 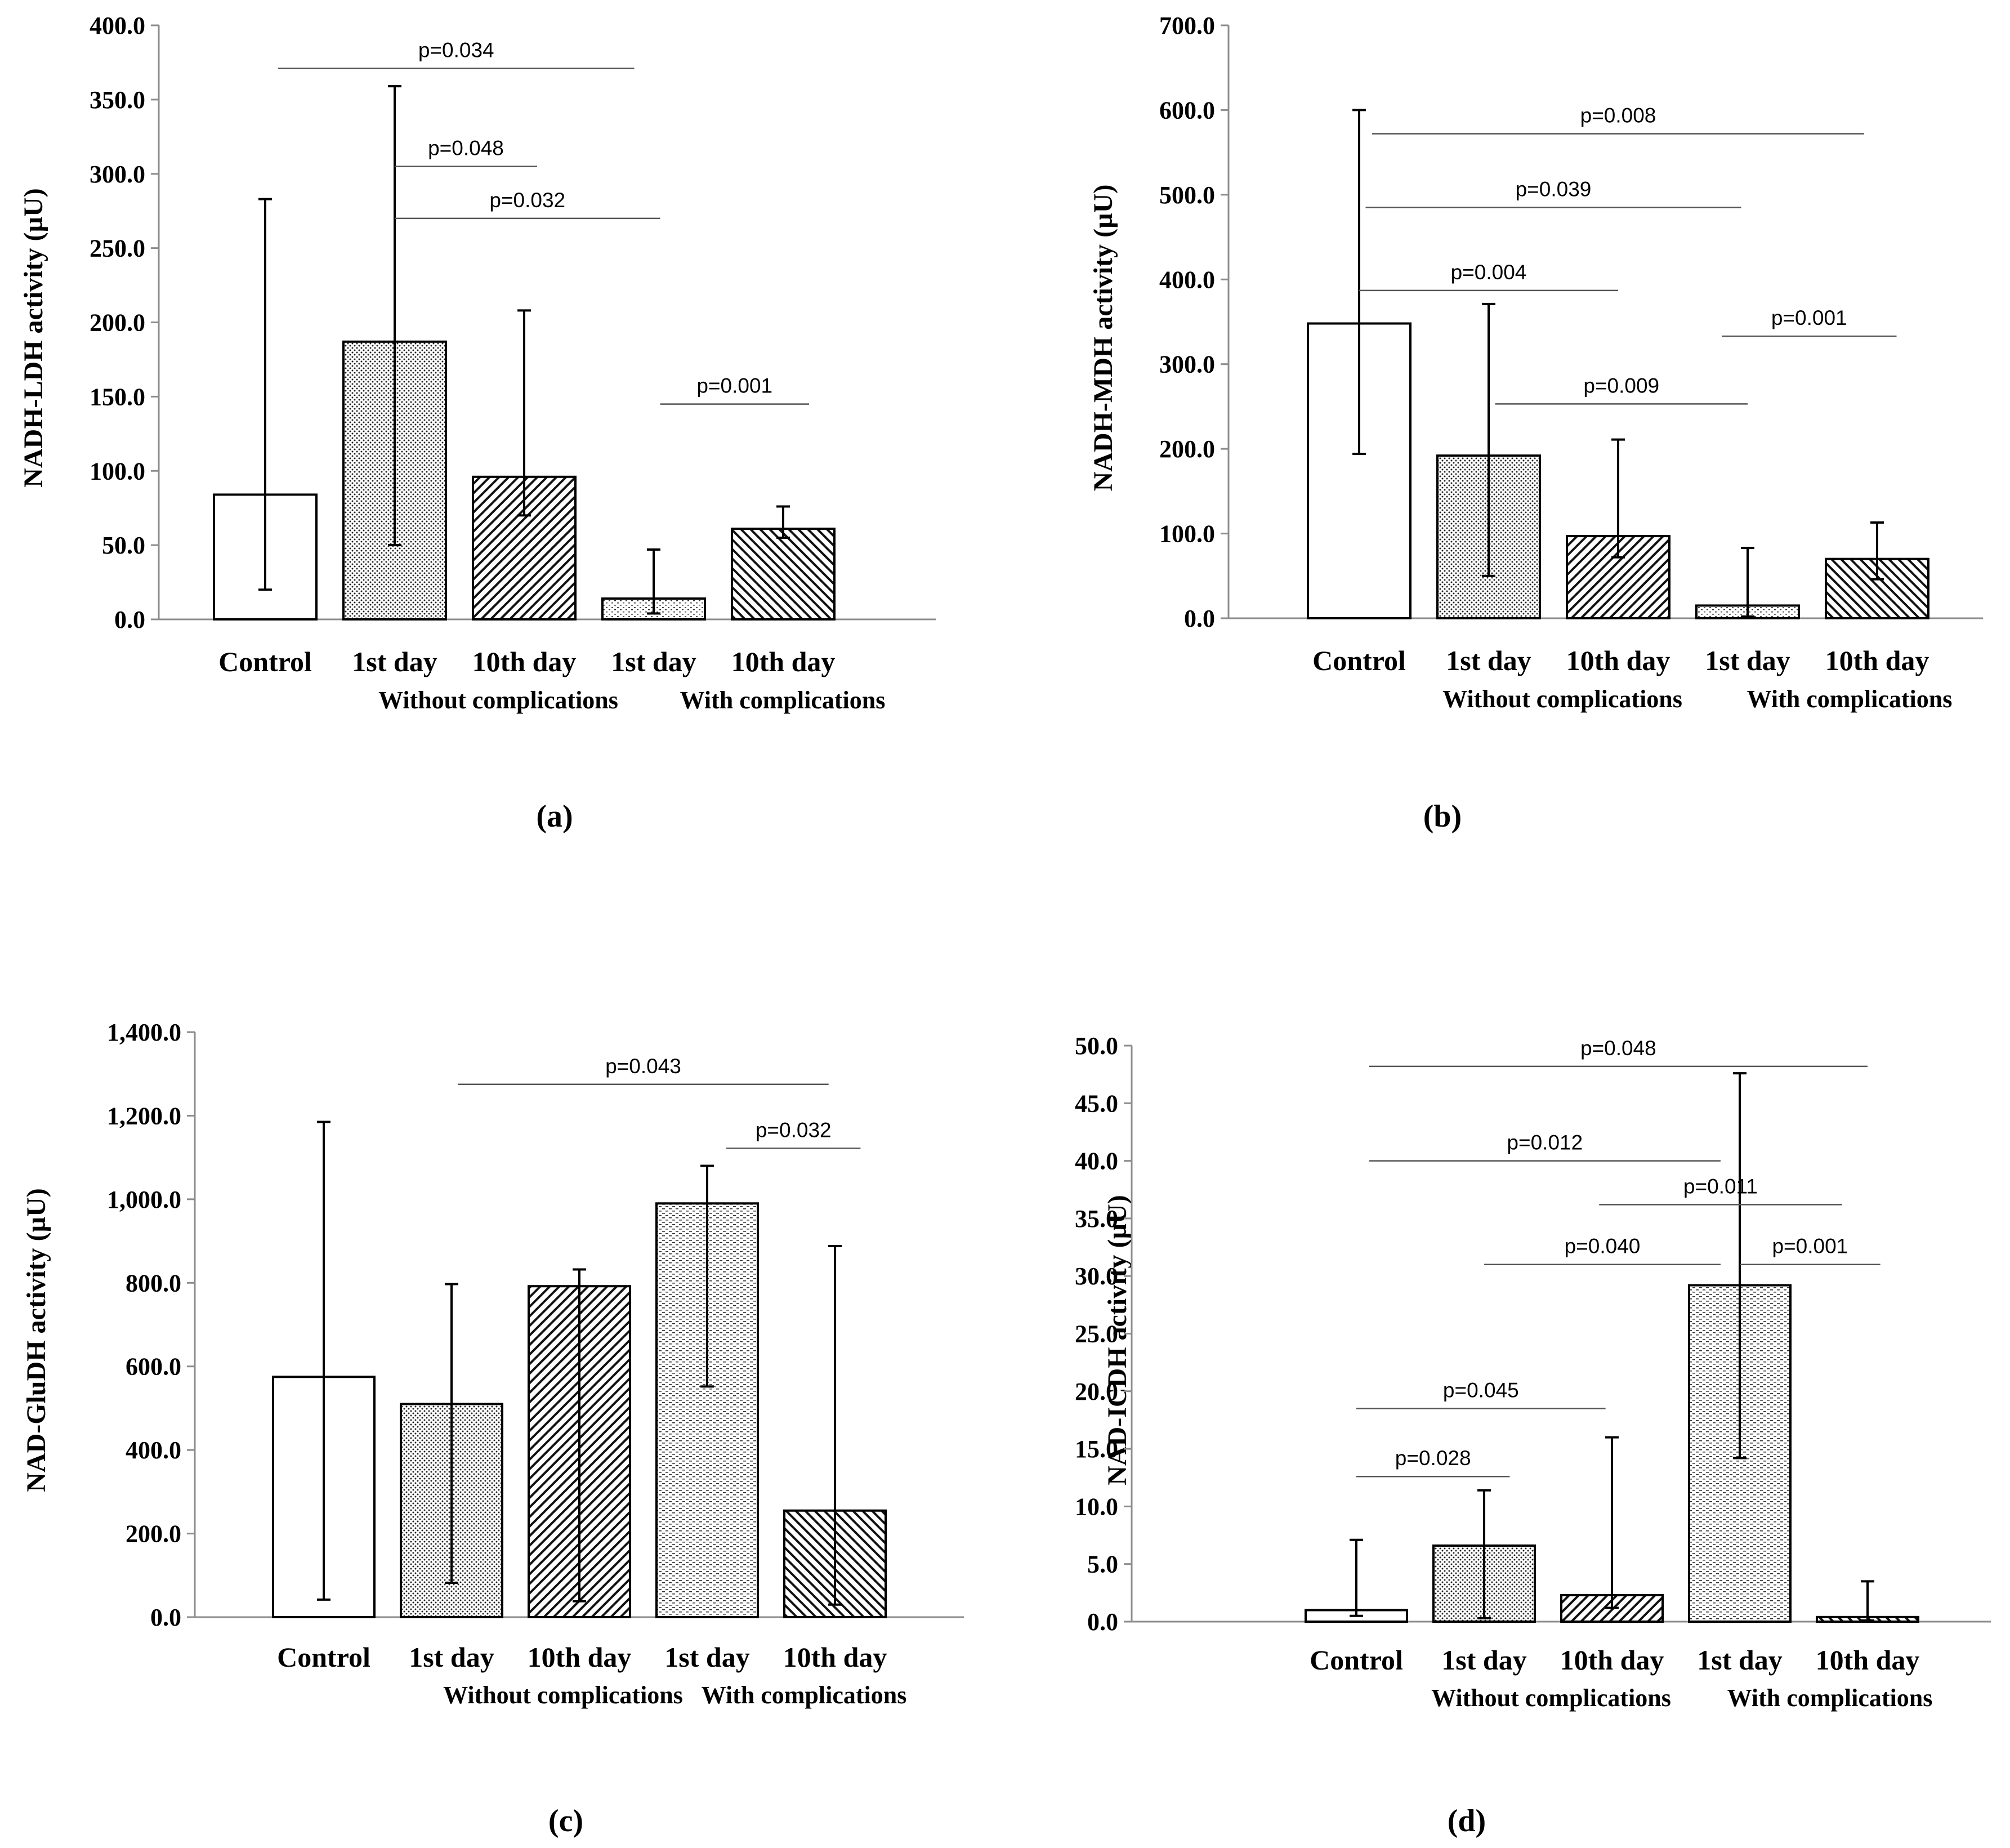 What do you see at coordinates (1720, 1187) in the screenshot?
I see `p-value-label: p=0.011` at bounding box center [1720, 1187].